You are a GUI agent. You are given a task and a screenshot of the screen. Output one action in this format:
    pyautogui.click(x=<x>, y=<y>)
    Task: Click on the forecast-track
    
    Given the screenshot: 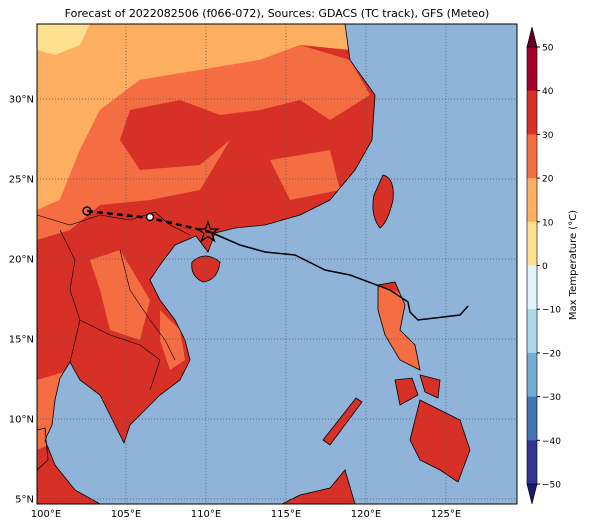 What is the action you would take?
    pyautogui.click(x=339, y=276)
    